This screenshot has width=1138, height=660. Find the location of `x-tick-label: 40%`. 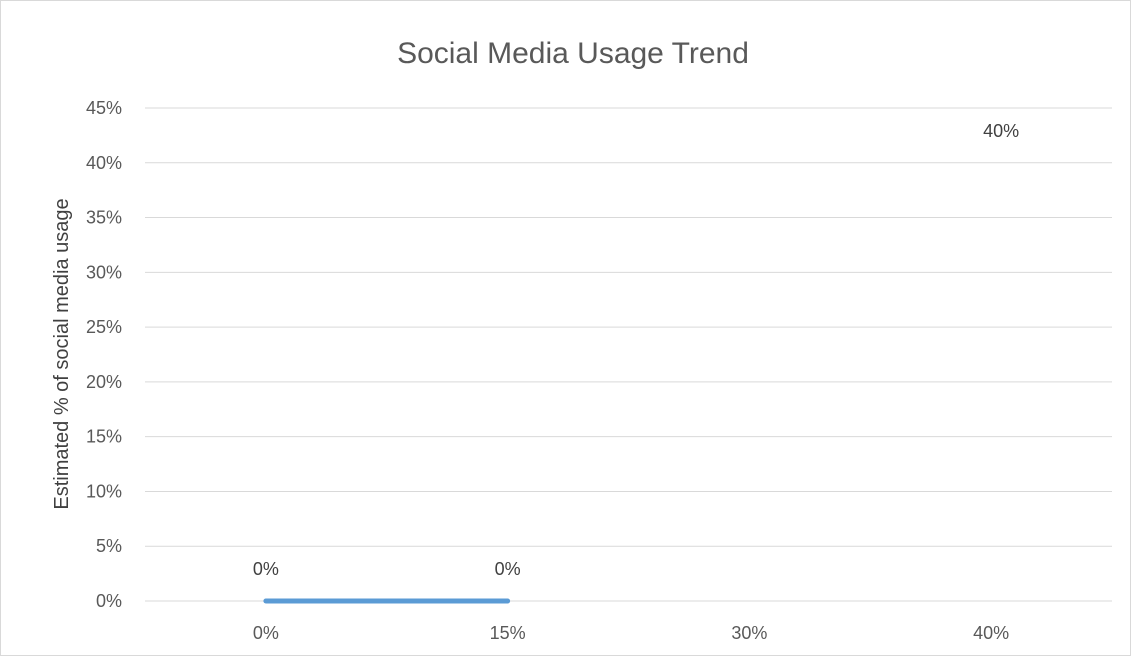

x-tick-label: 40% is located at coordinates (991, 633).